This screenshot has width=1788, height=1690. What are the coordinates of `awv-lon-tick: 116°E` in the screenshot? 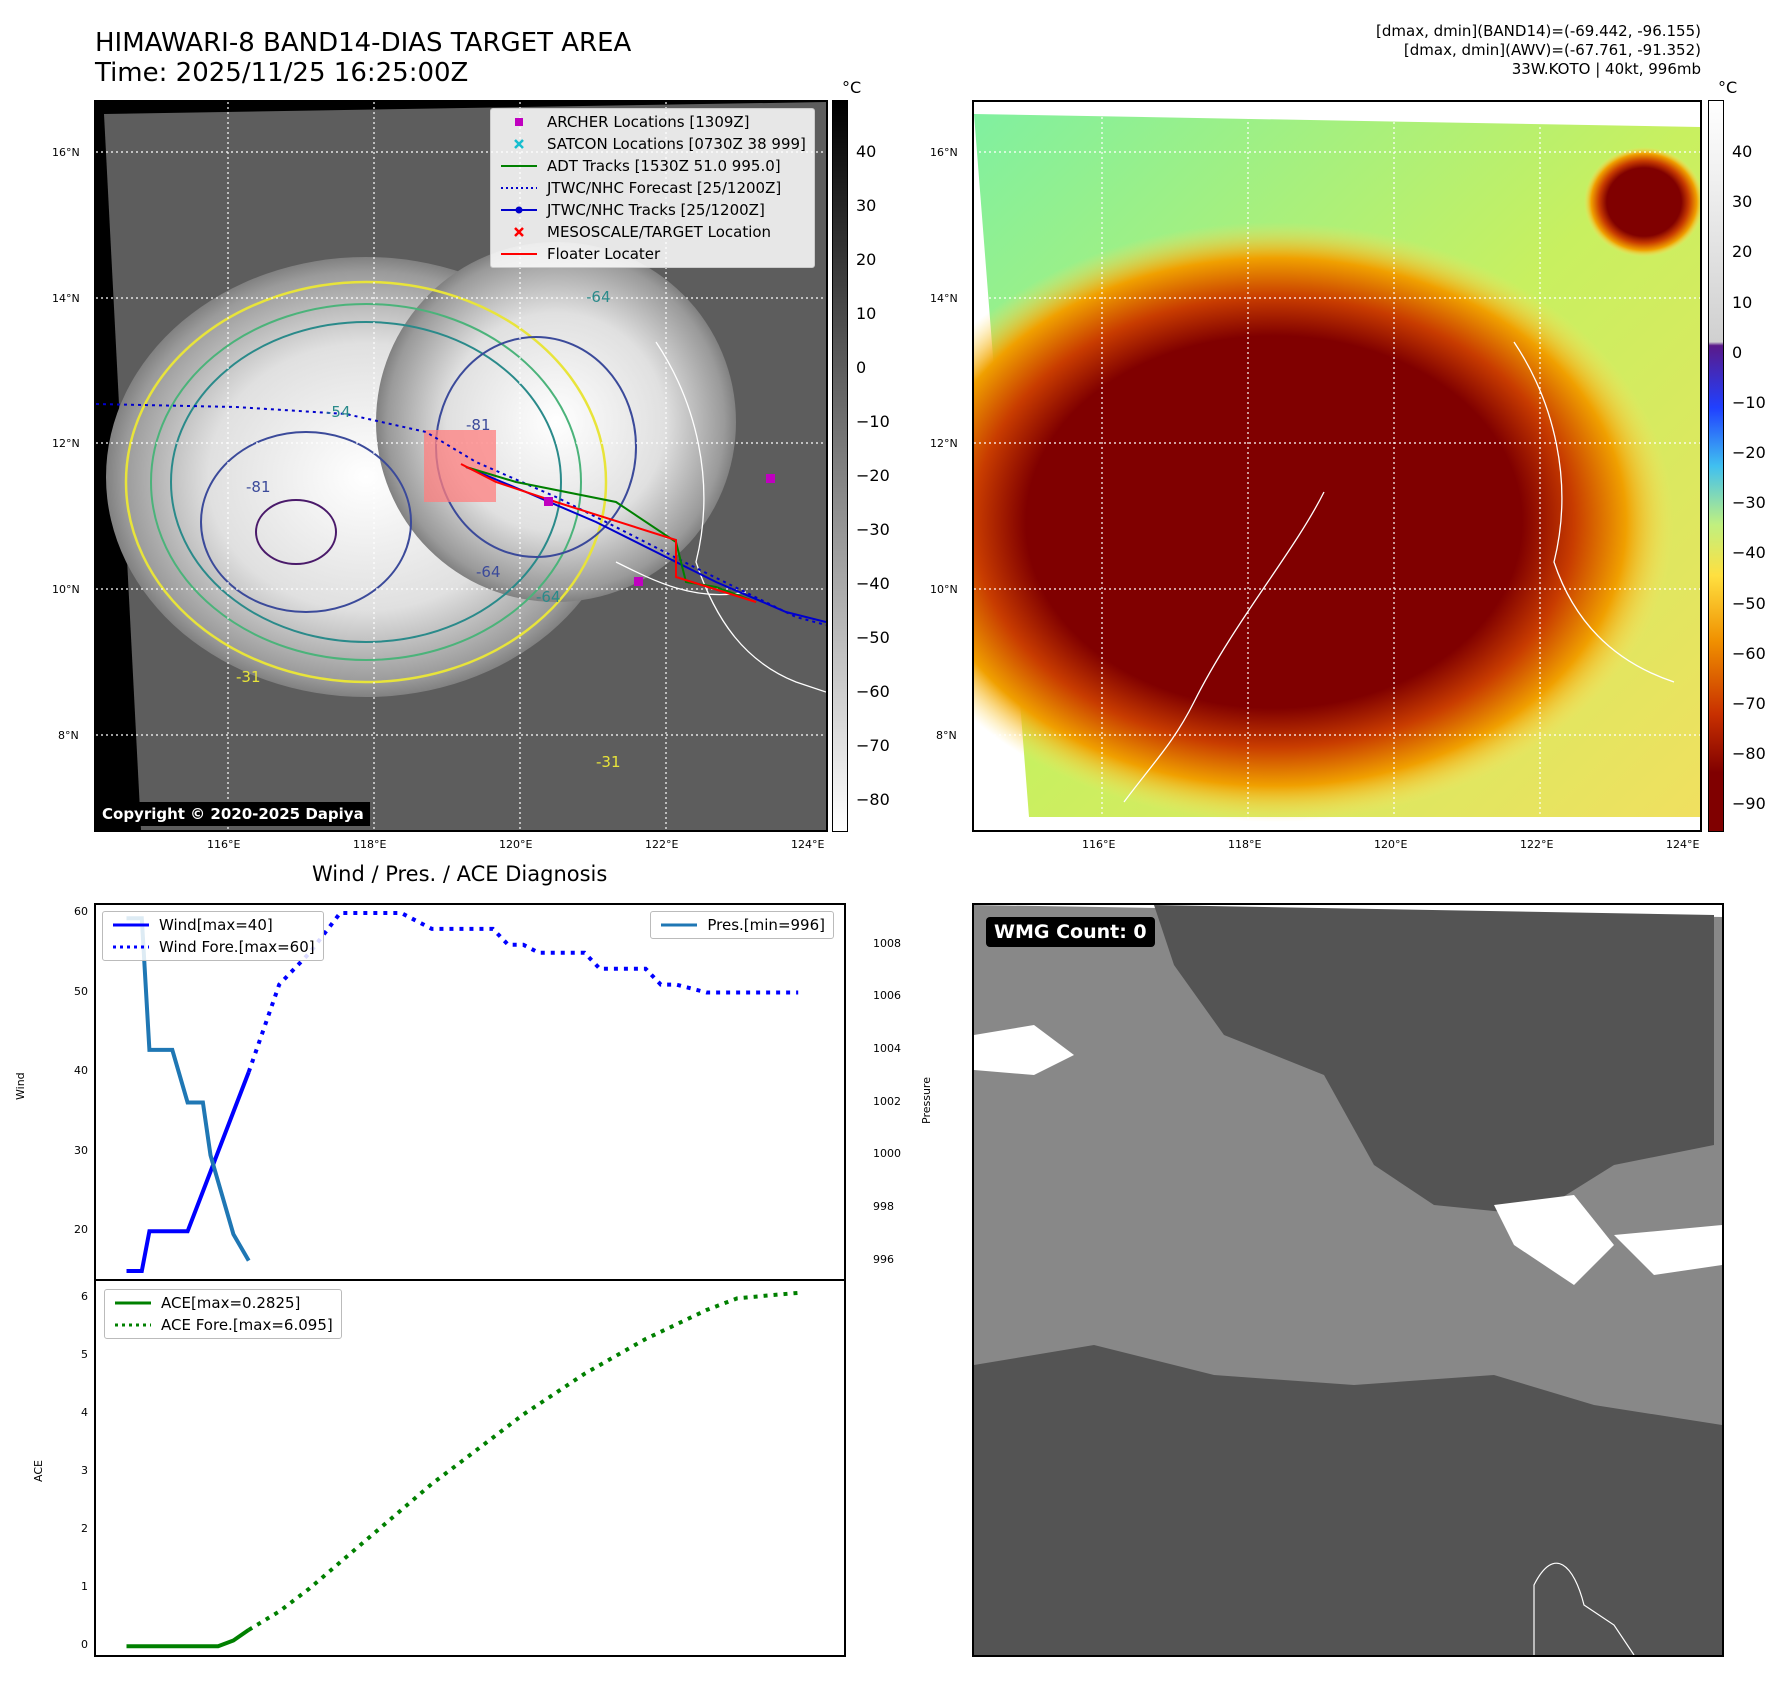 It's located at (1099, 844).